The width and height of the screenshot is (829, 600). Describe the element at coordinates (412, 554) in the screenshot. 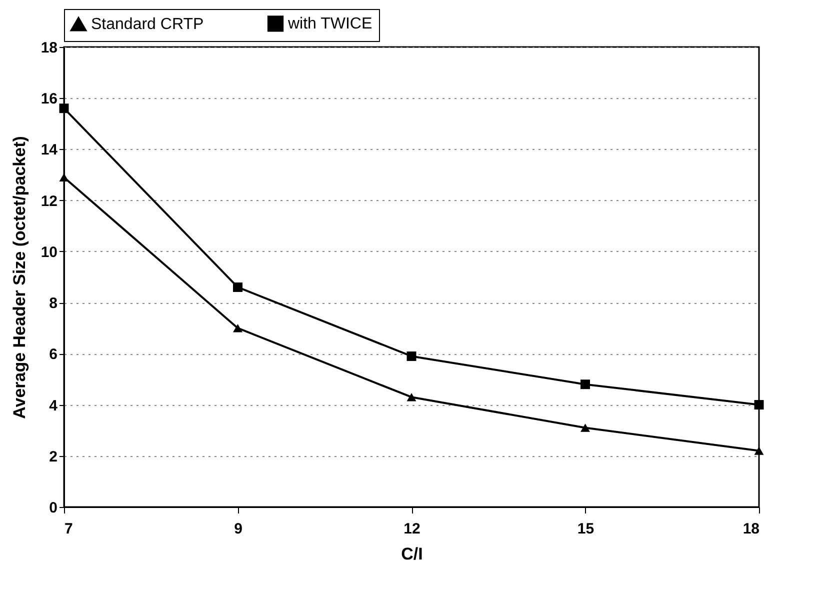

I see `x-axis-title: C/I` at that location.